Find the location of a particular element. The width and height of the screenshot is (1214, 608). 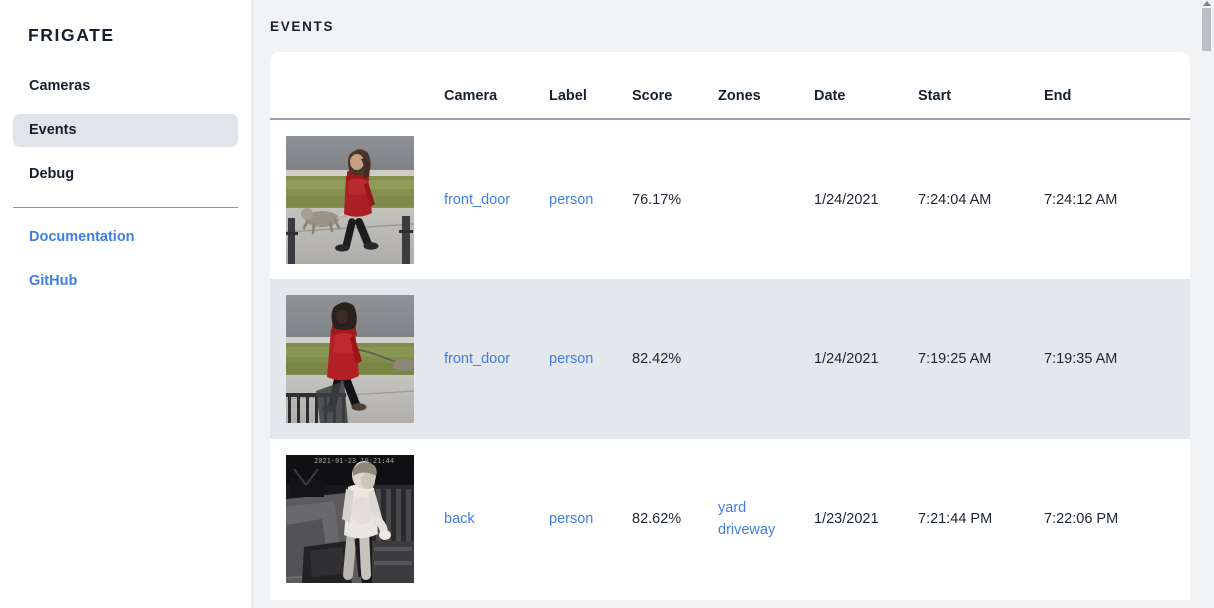

event-camera-link: back is located at coordinates (459, 519).